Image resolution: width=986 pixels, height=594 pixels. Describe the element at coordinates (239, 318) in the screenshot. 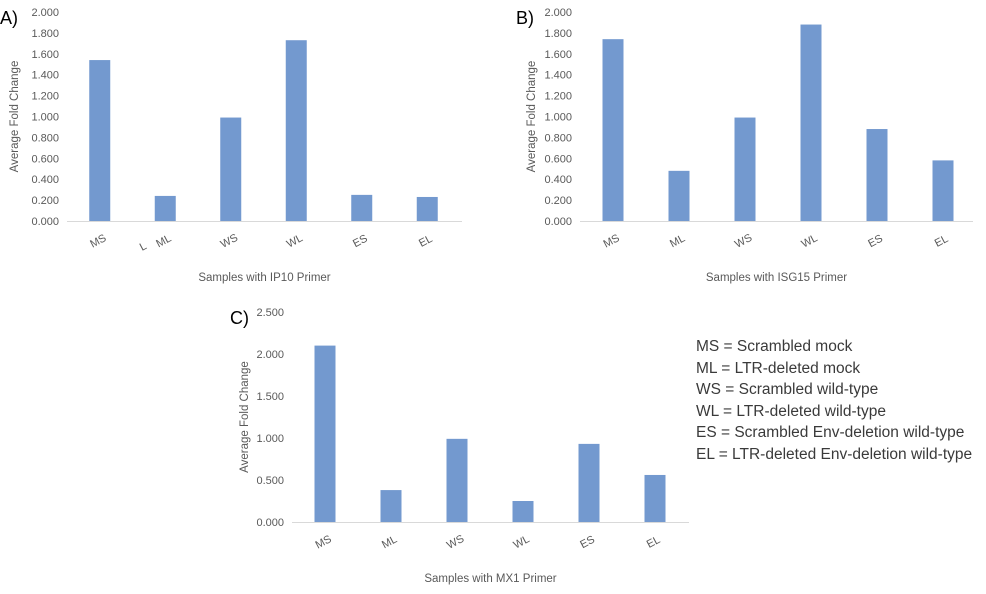

I see `panel-label-2: C)` at that location.